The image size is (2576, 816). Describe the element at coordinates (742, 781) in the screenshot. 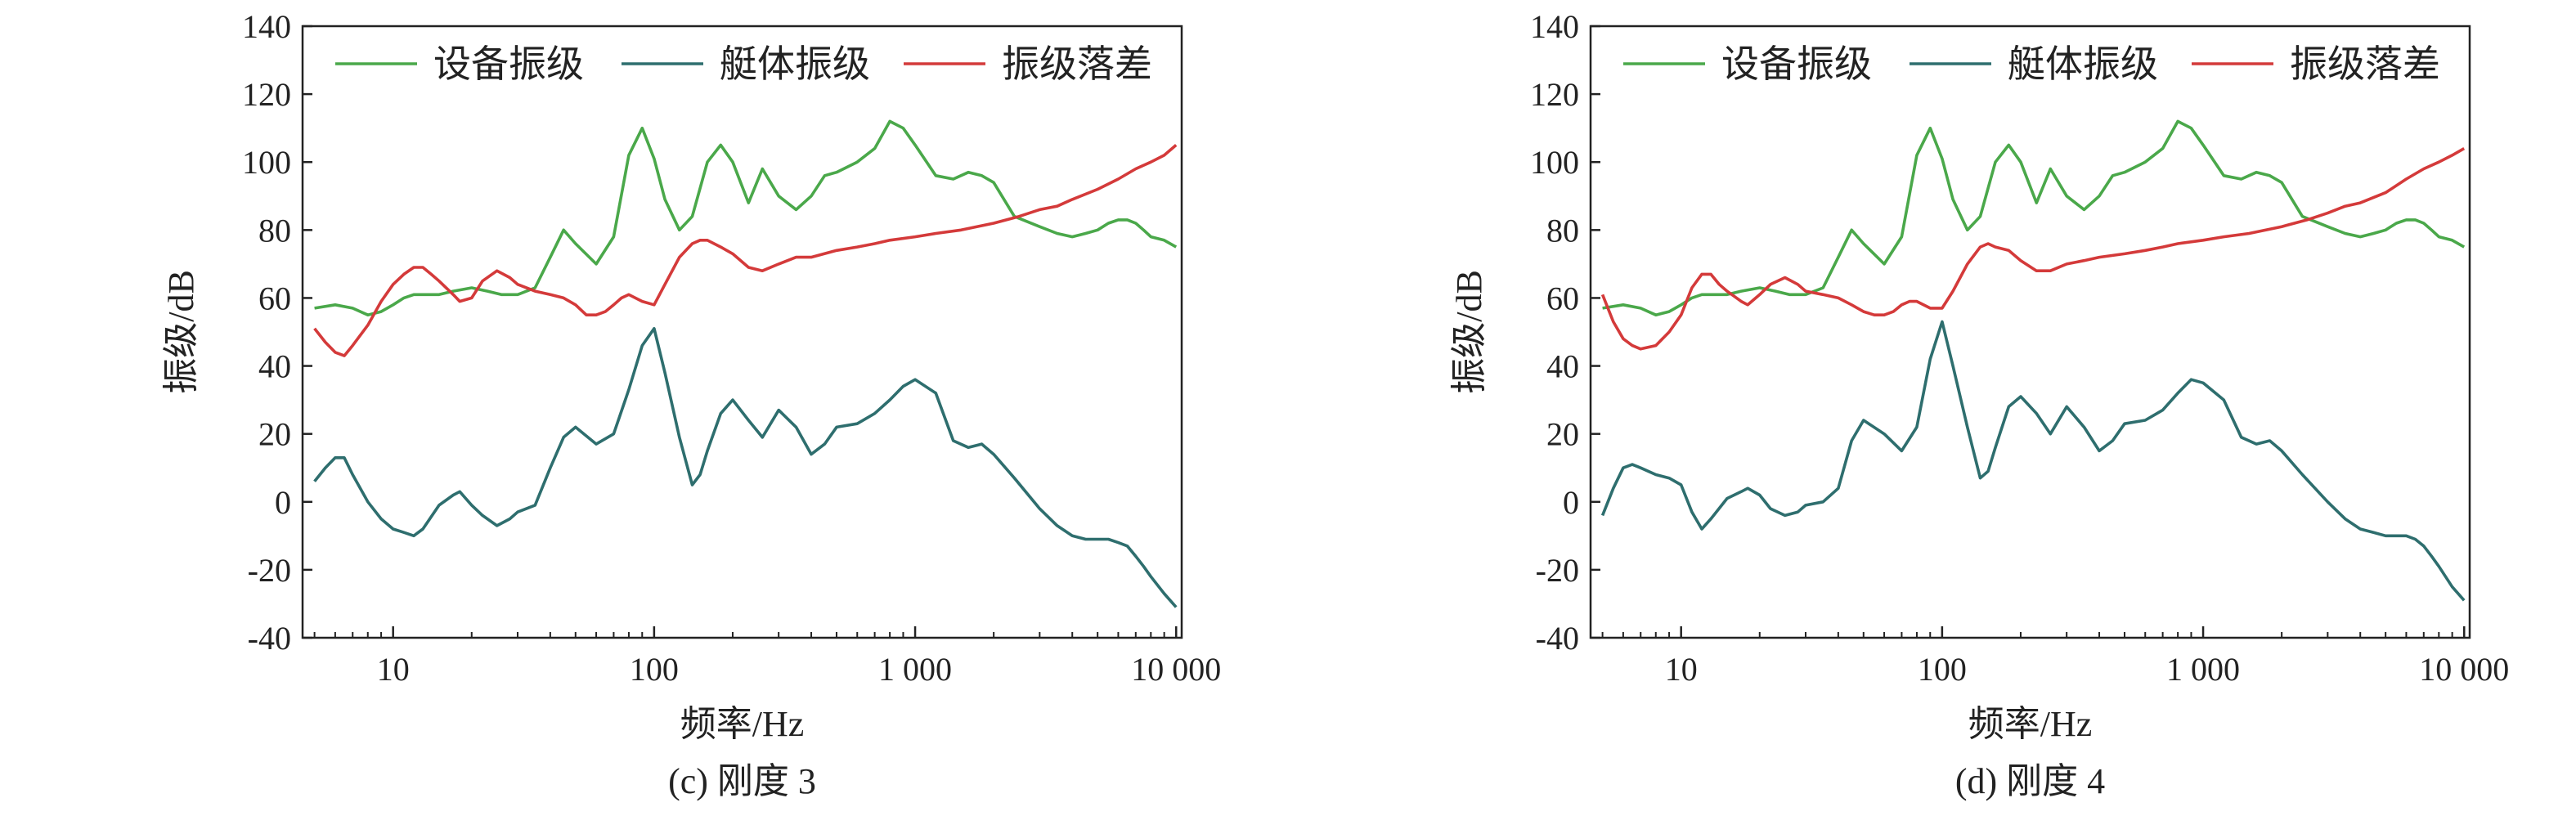

I see `figure-caption: (c) 刚度 3` at that location.